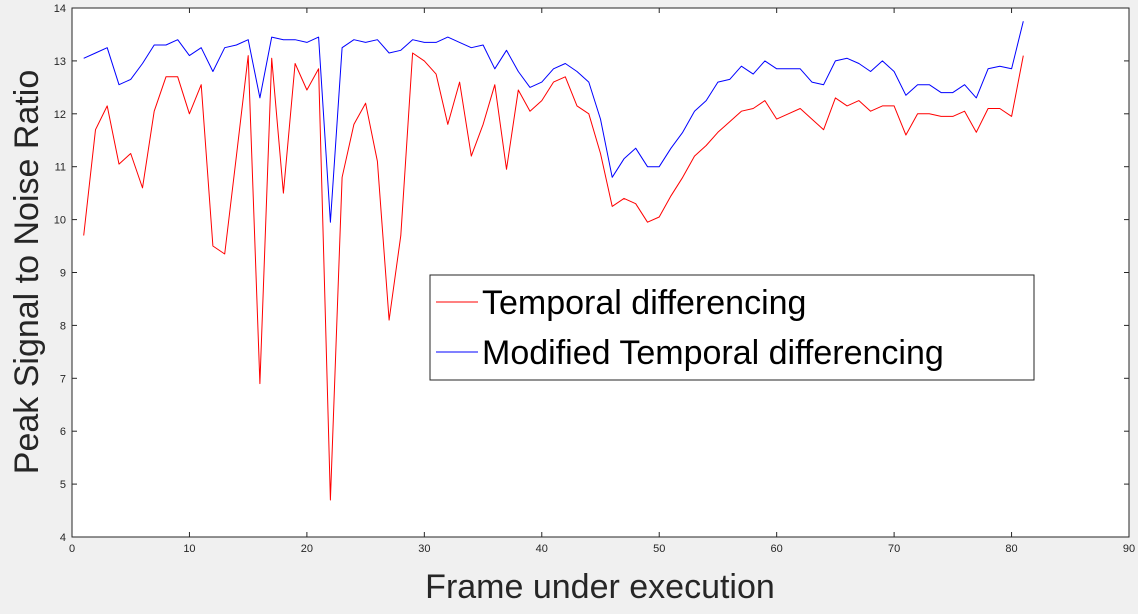 This screenshot has width=1138, height=614. Describe the element at coordinates (63, 274) in the screenshot. I see `y-tick-label: 9` at that location.